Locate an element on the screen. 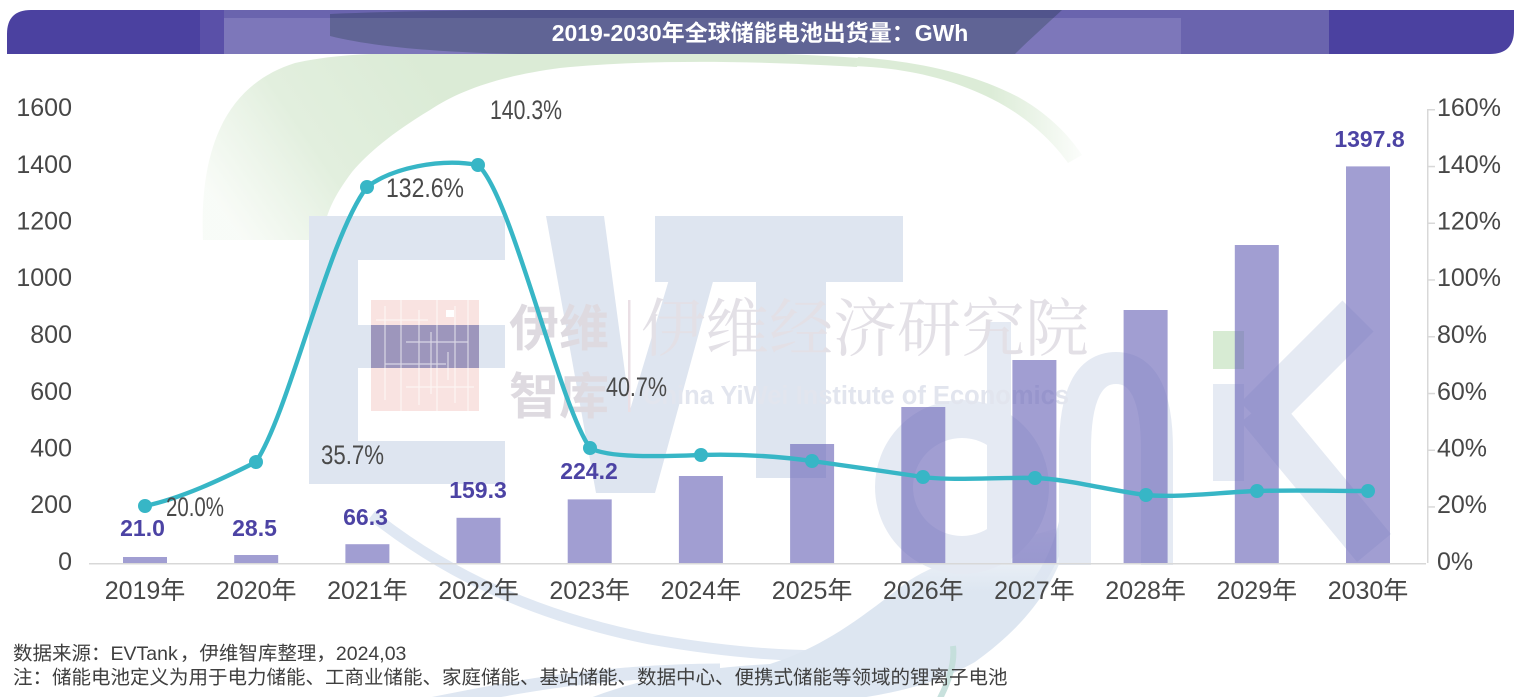 This screenshot has height=697, width=1522. svg-text: 2021 is located at coordinates (355, 591).